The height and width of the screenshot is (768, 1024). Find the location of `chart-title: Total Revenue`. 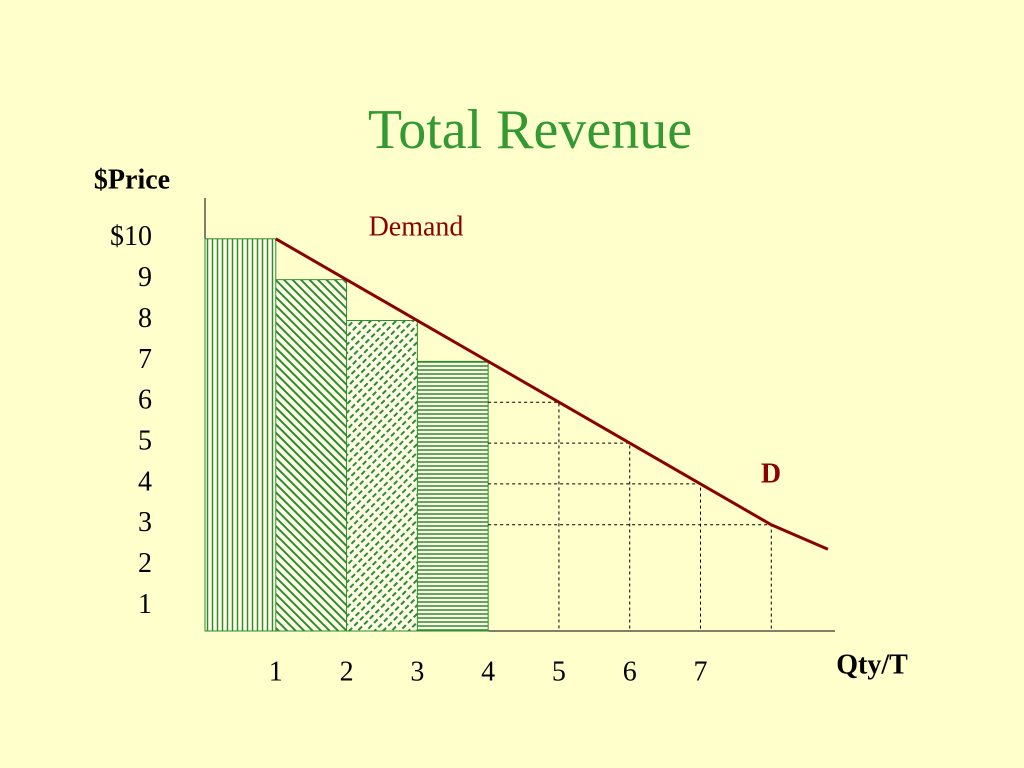

chart-title: Total Revenue is located at coordinates (530, 130).